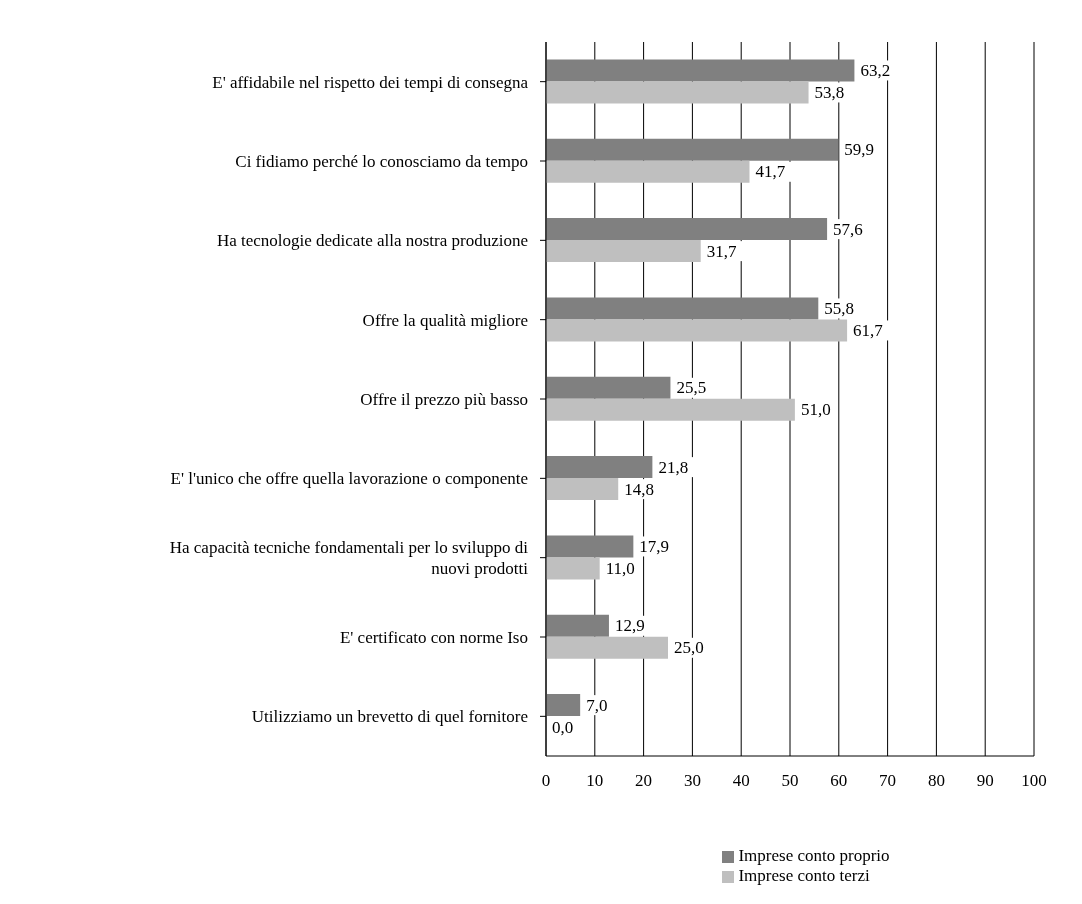  I want to click on data-label: 61,7, so click(868, 330).